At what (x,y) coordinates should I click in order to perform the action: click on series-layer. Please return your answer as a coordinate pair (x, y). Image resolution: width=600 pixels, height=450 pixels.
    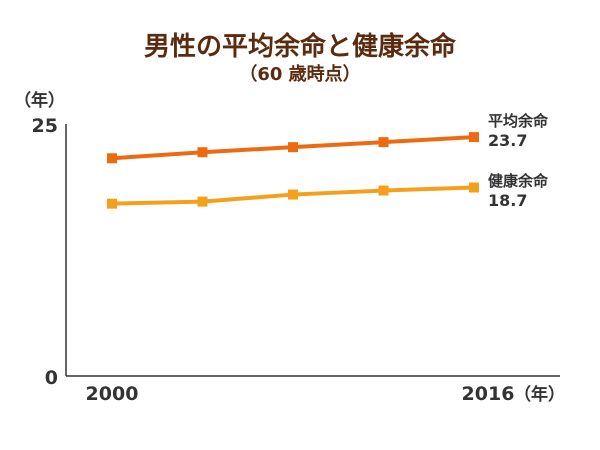
    Looking at the image, I should click on (293, 170).